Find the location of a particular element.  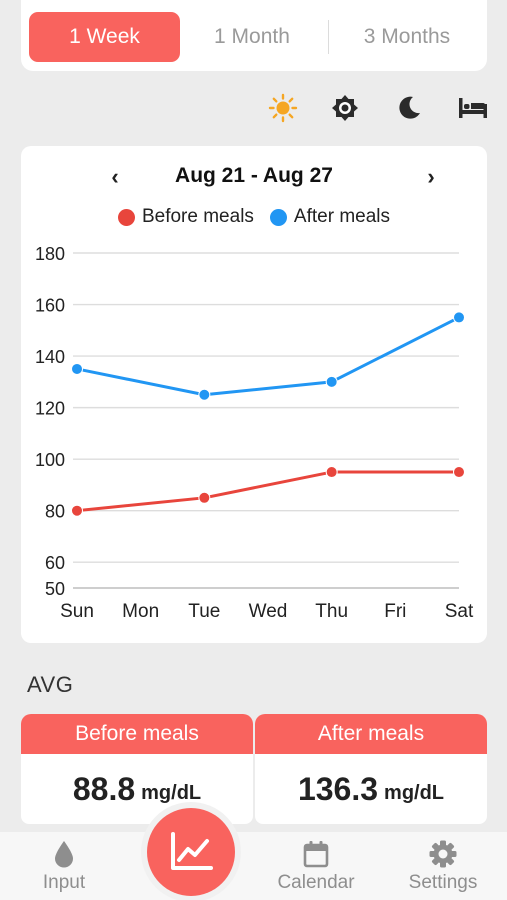

y-tick-label: 180 is located at coordinates (50, 254).